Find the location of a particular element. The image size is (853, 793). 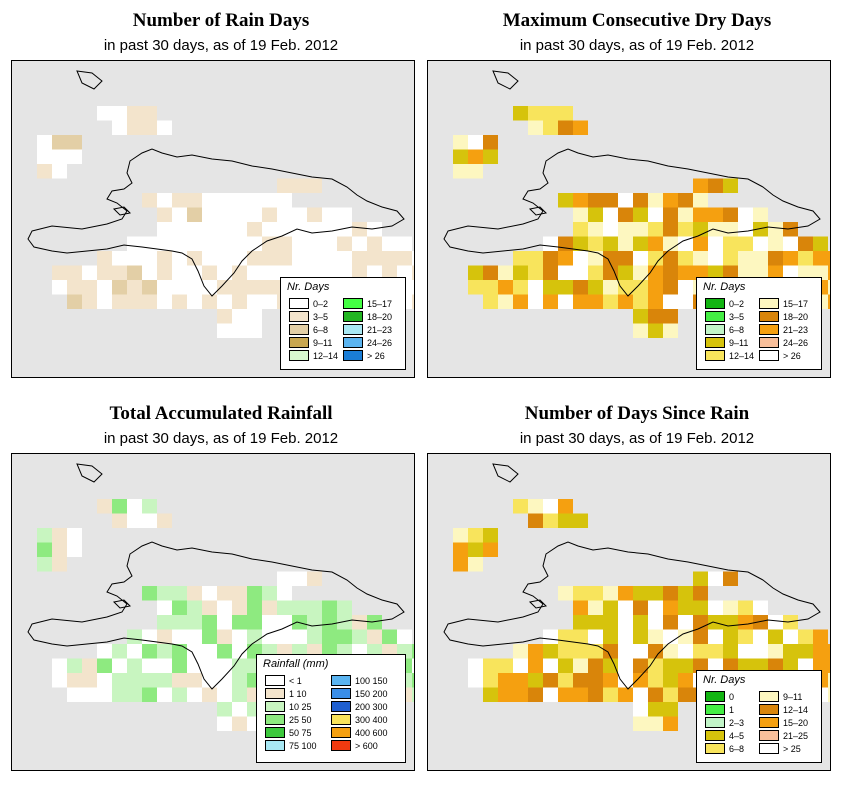

legend-title: Nr. Days is located at coordinates (308, 287).